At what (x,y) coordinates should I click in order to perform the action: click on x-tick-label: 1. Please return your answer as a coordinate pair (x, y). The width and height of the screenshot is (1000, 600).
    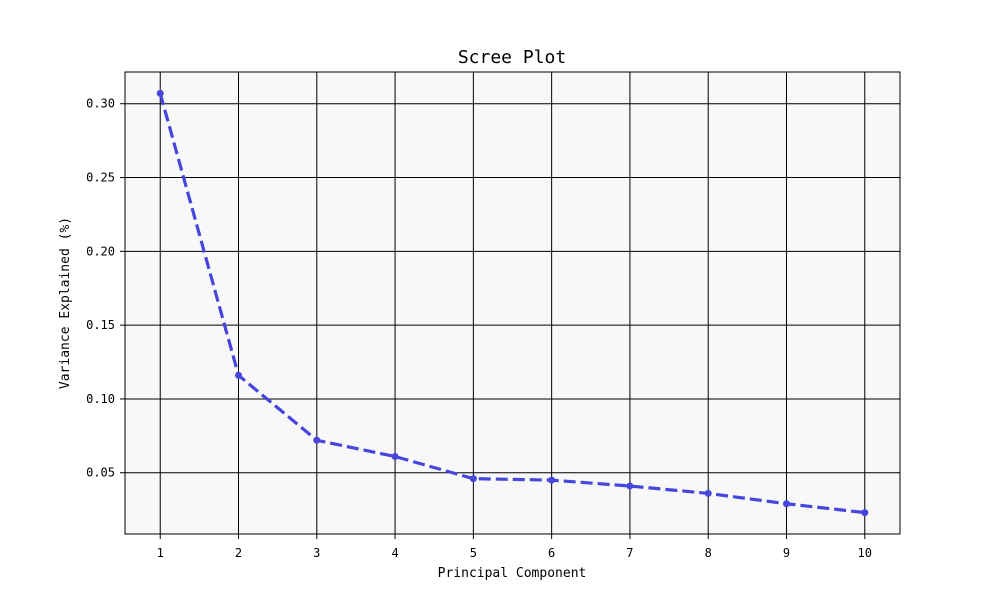
    Looking at the image, I should click on (160, 553).